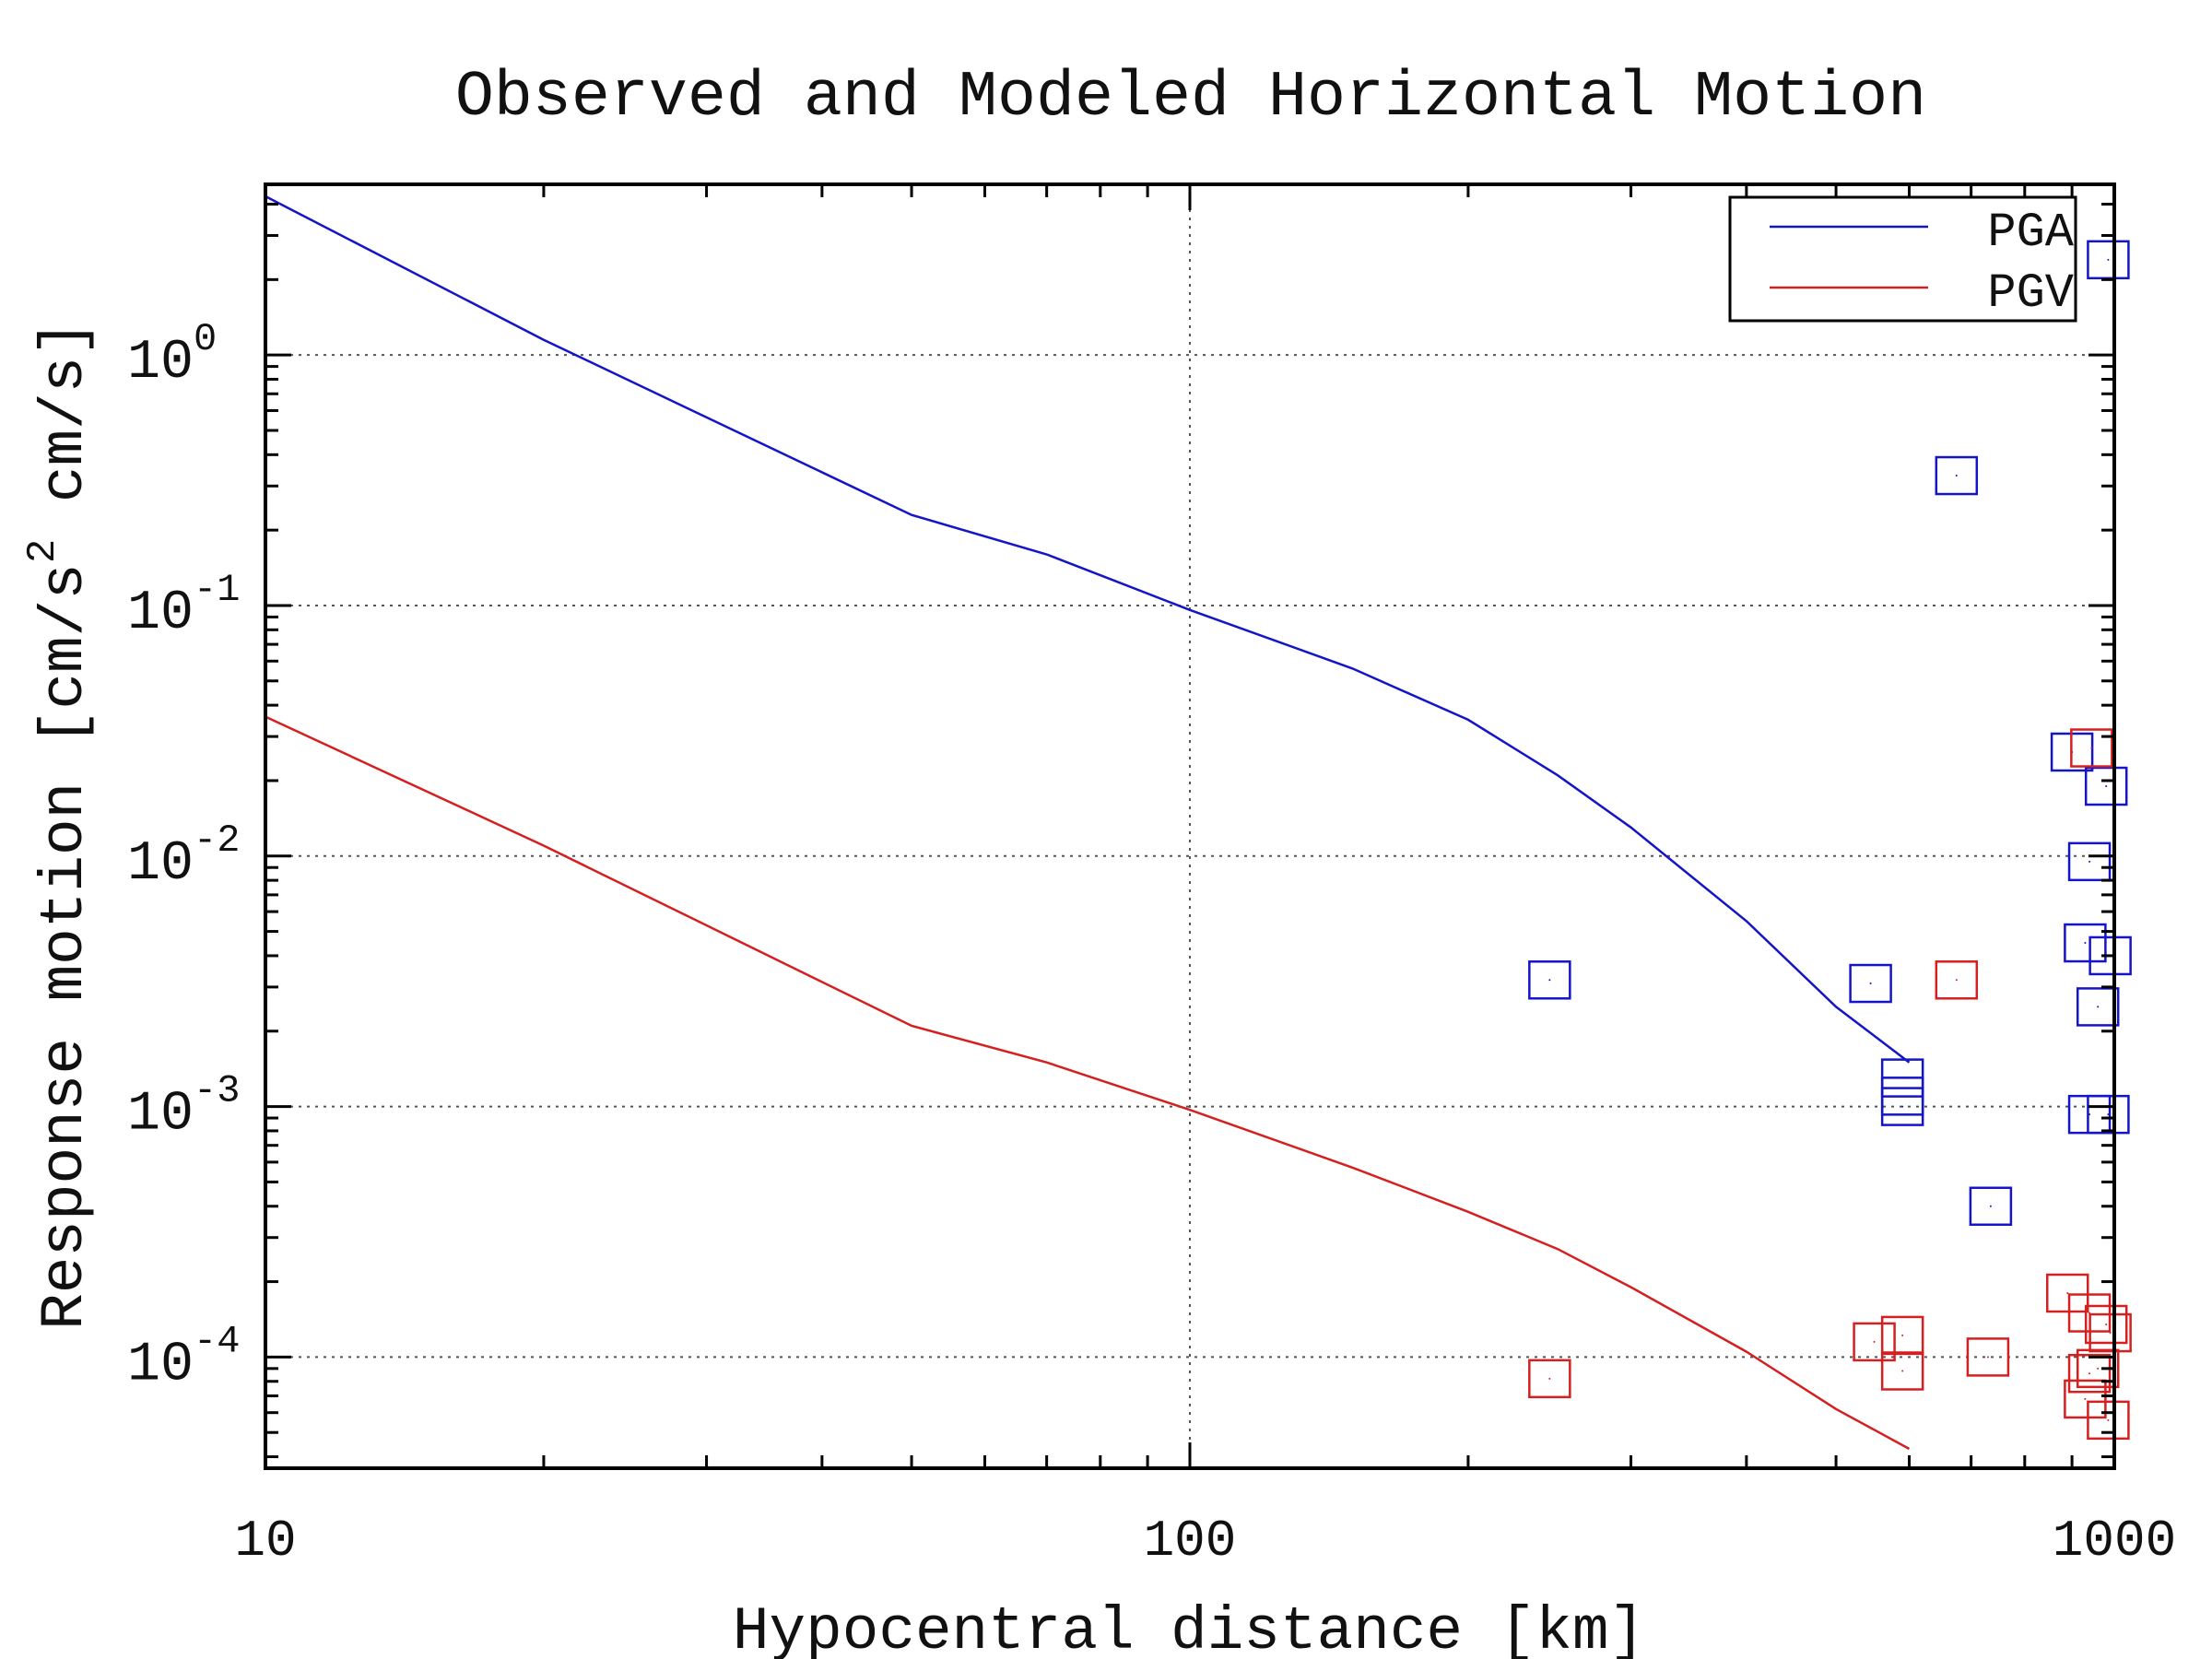 The height and width of the screenshot is (1659, 2212). What do you see at coordinates (1189, 1628) in the screenshot?
I see `x-axis-label: Hypocentral distance [km]` at bounding box center [1189, 1628].